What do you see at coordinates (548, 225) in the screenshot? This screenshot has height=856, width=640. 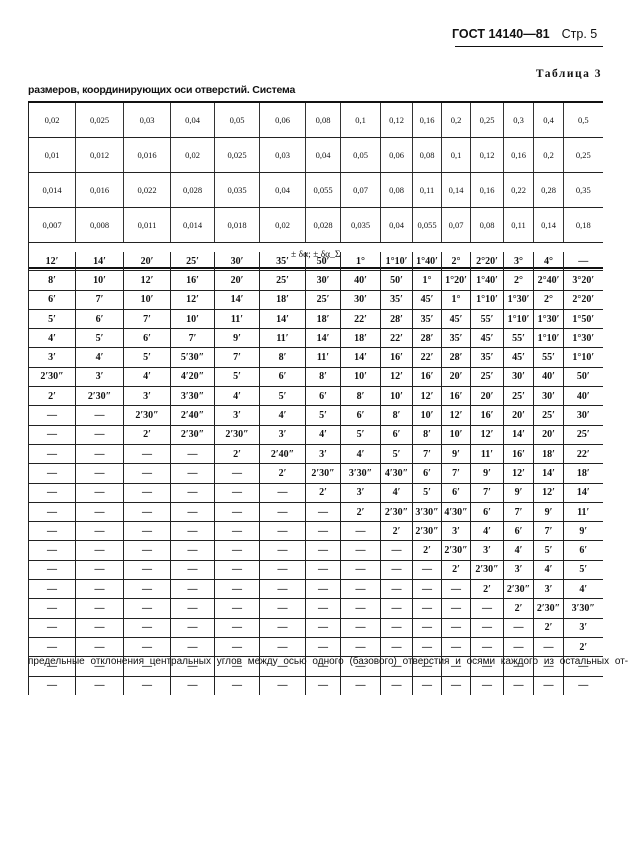 I see `table-cell: 0,14` at bounding box center [548, 225].